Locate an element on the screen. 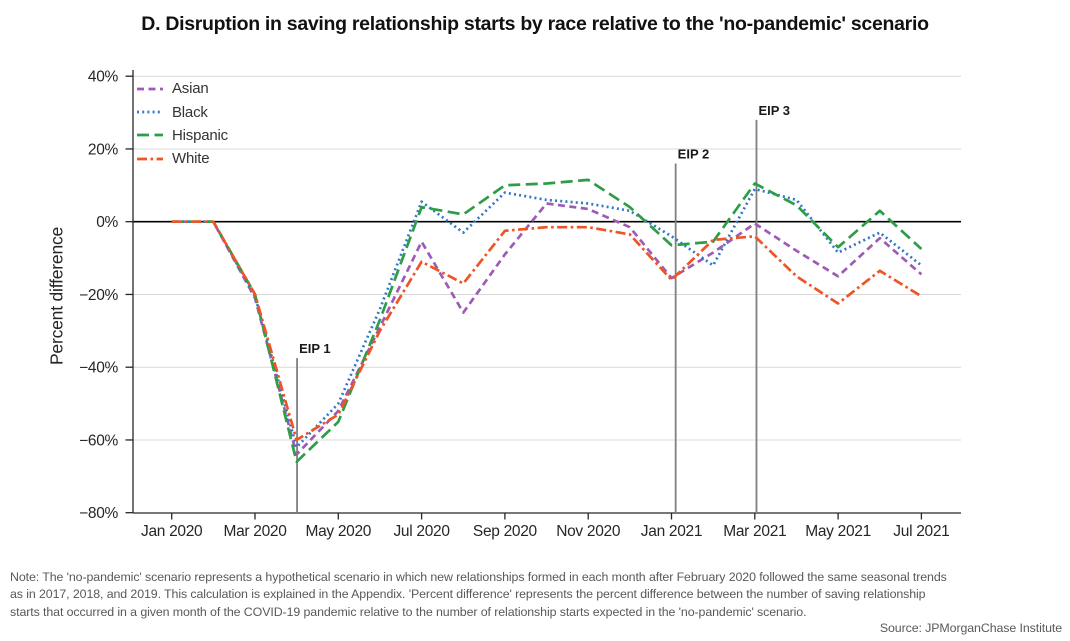  legend-item-white: White is located at coordinates (182, 158).